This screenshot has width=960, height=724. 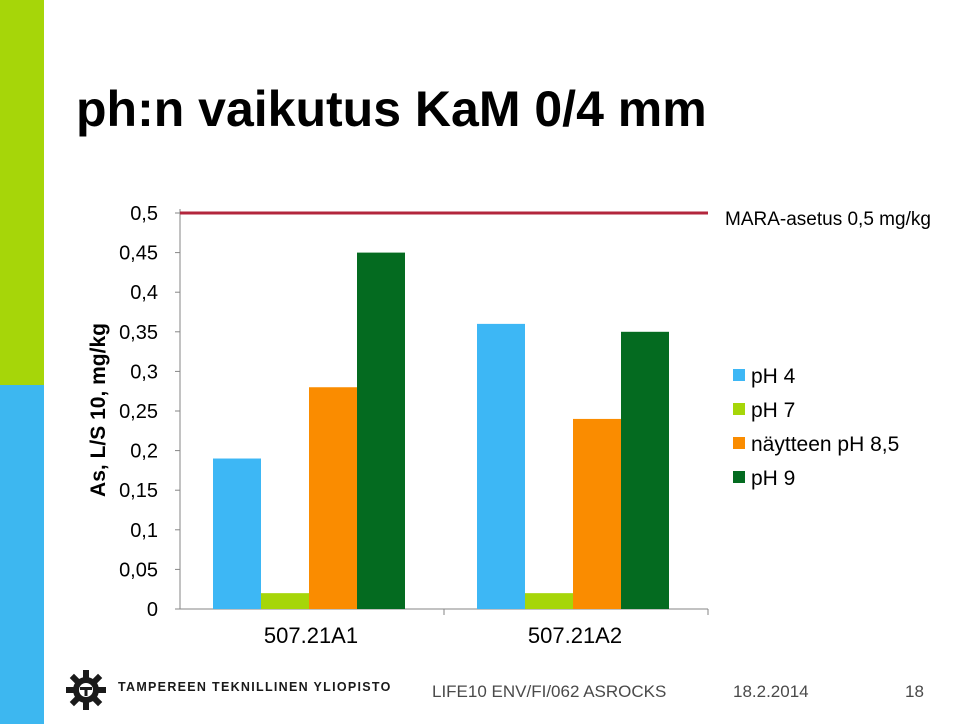 What do you see at coordinates (144, 214) in the screenshot?
I see `y-tick-label: 0,5` at bounding box center [144, 214].